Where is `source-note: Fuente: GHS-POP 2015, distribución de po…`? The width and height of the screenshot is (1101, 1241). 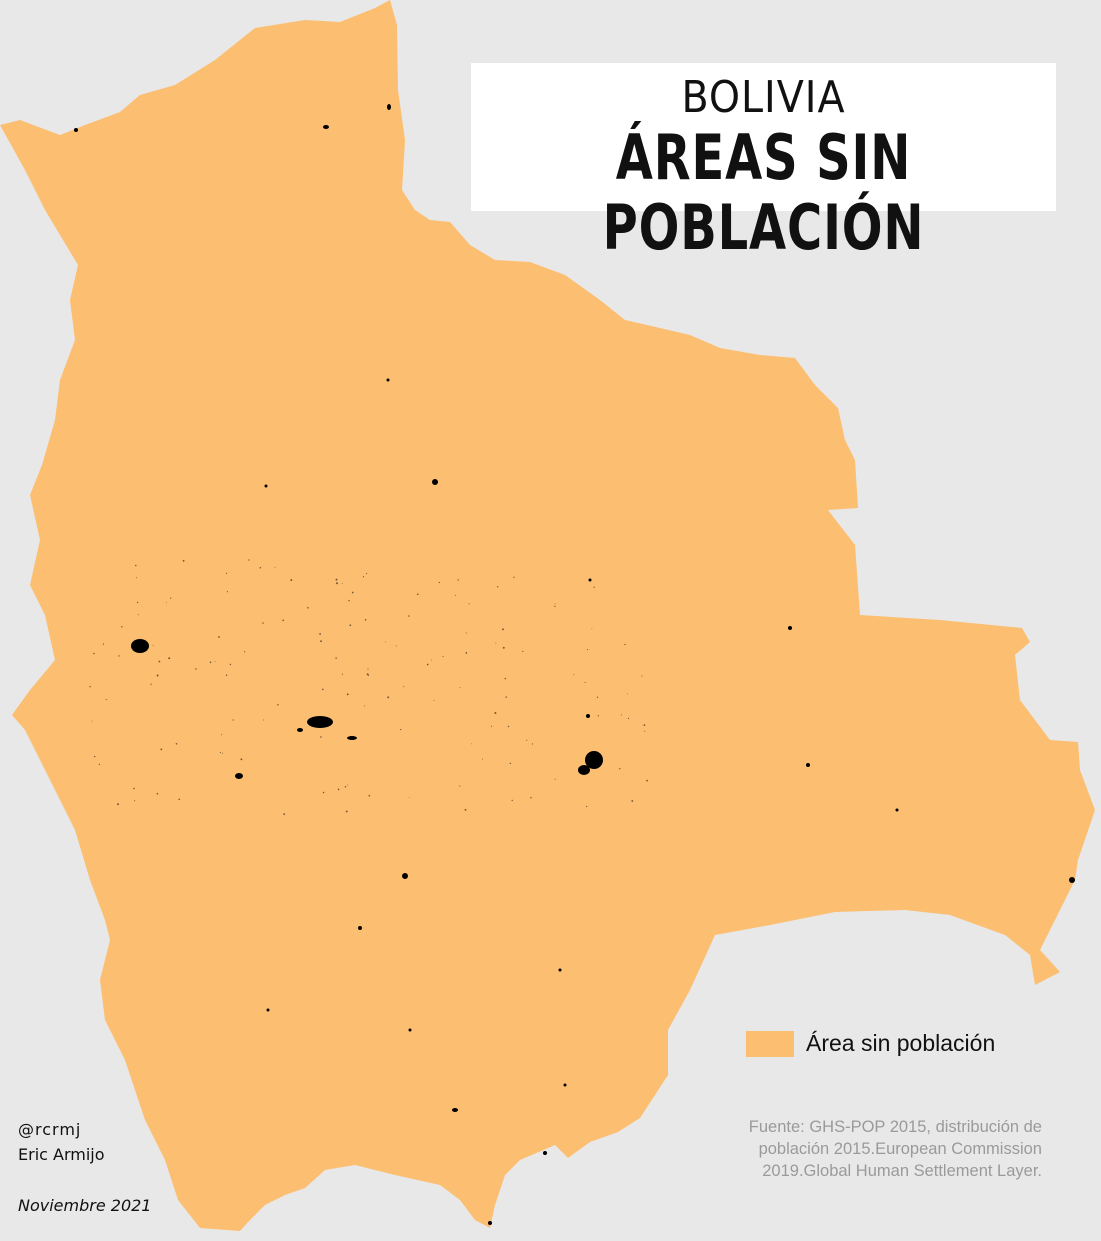 source-note: Fuente: GHS-POP 2015, distribución de po… is located at coordinates (895, 1149).